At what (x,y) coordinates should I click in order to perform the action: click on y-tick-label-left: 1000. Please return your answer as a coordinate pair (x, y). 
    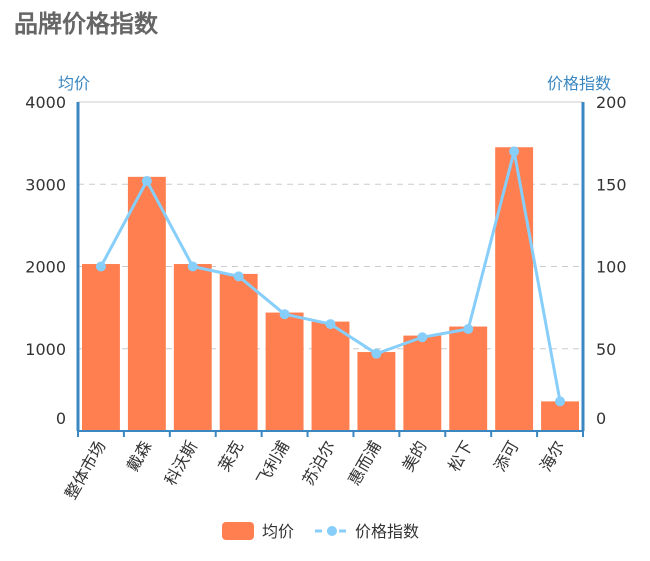
    Looking at the image, I should click on (45, 349).